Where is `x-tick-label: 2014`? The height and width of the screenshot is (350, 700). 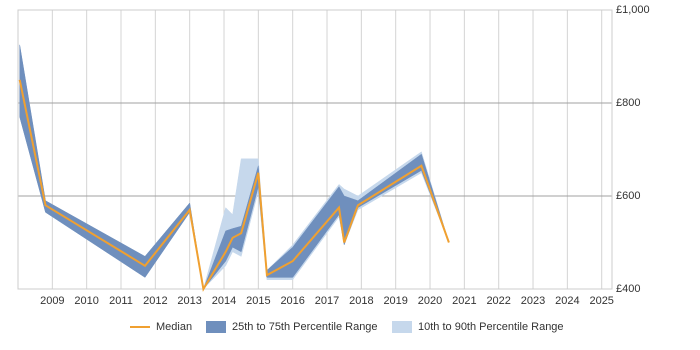 x-tick-label: 2014 is located at coordinates (224, 301).